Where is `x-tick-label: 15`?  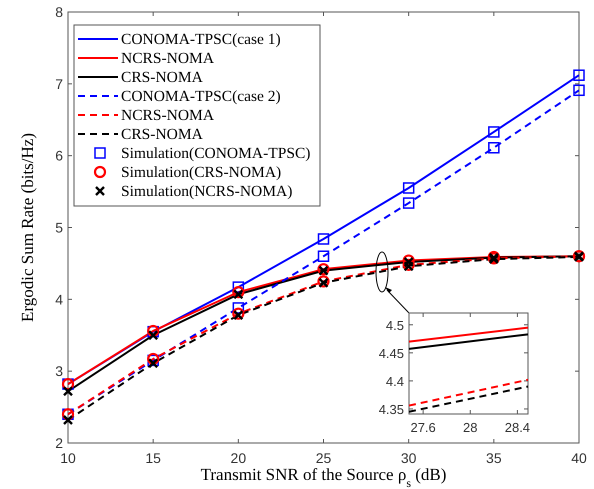 x-tick-label: 15 is located at coordinates (153, 458).